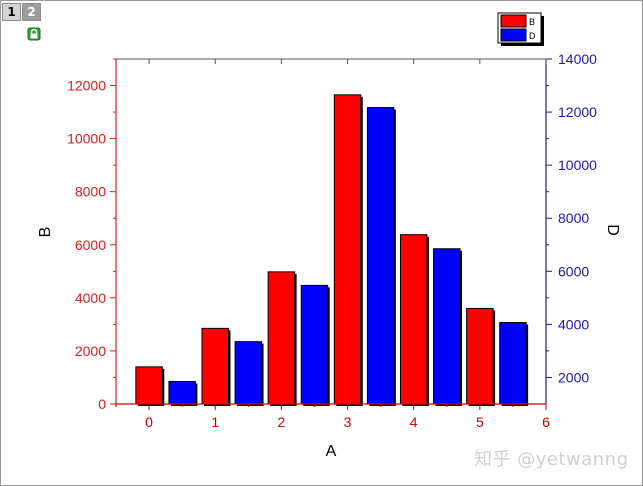 The width and height of the screenshot is (643, 486). What do you see at coordinates (149, 422) in the screenshot?
I see `bottom-axis-tick-label: 0` at bounding box center [149, 422].